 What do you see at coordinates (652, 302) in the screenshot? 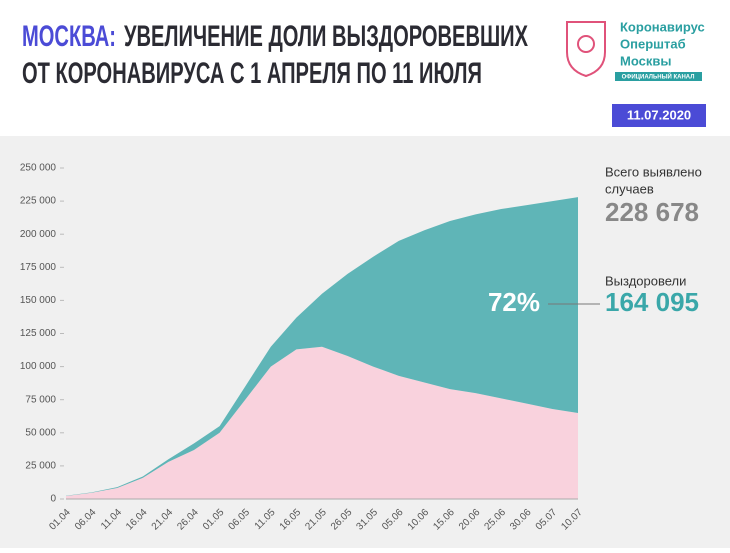
I see `recovered-value: 164 095` at bounding box center [652, 302].